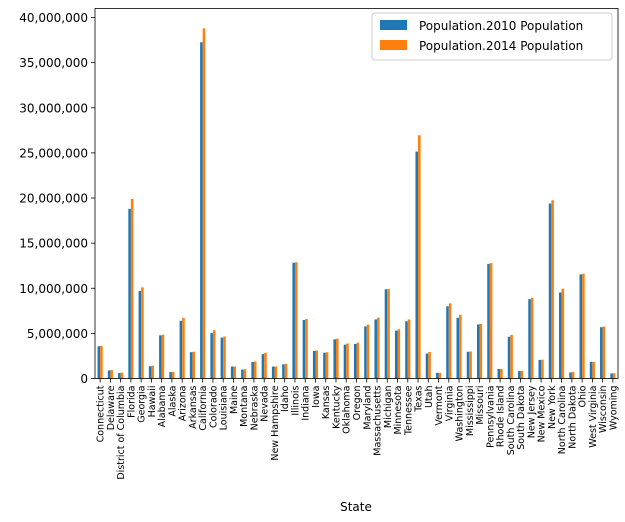 This screenshot has width=625, height=522. Describe the element at coordinates (563, 333) in the screenshot. I see `bar-2014-north-carolina` at that location.